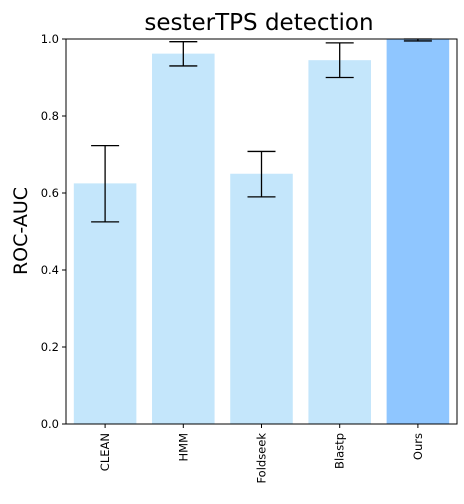  What do you see at coordinates (50, 424) in the screenshot?
I see `y-tick-label: 0.0` at bounding box center [50, 424].